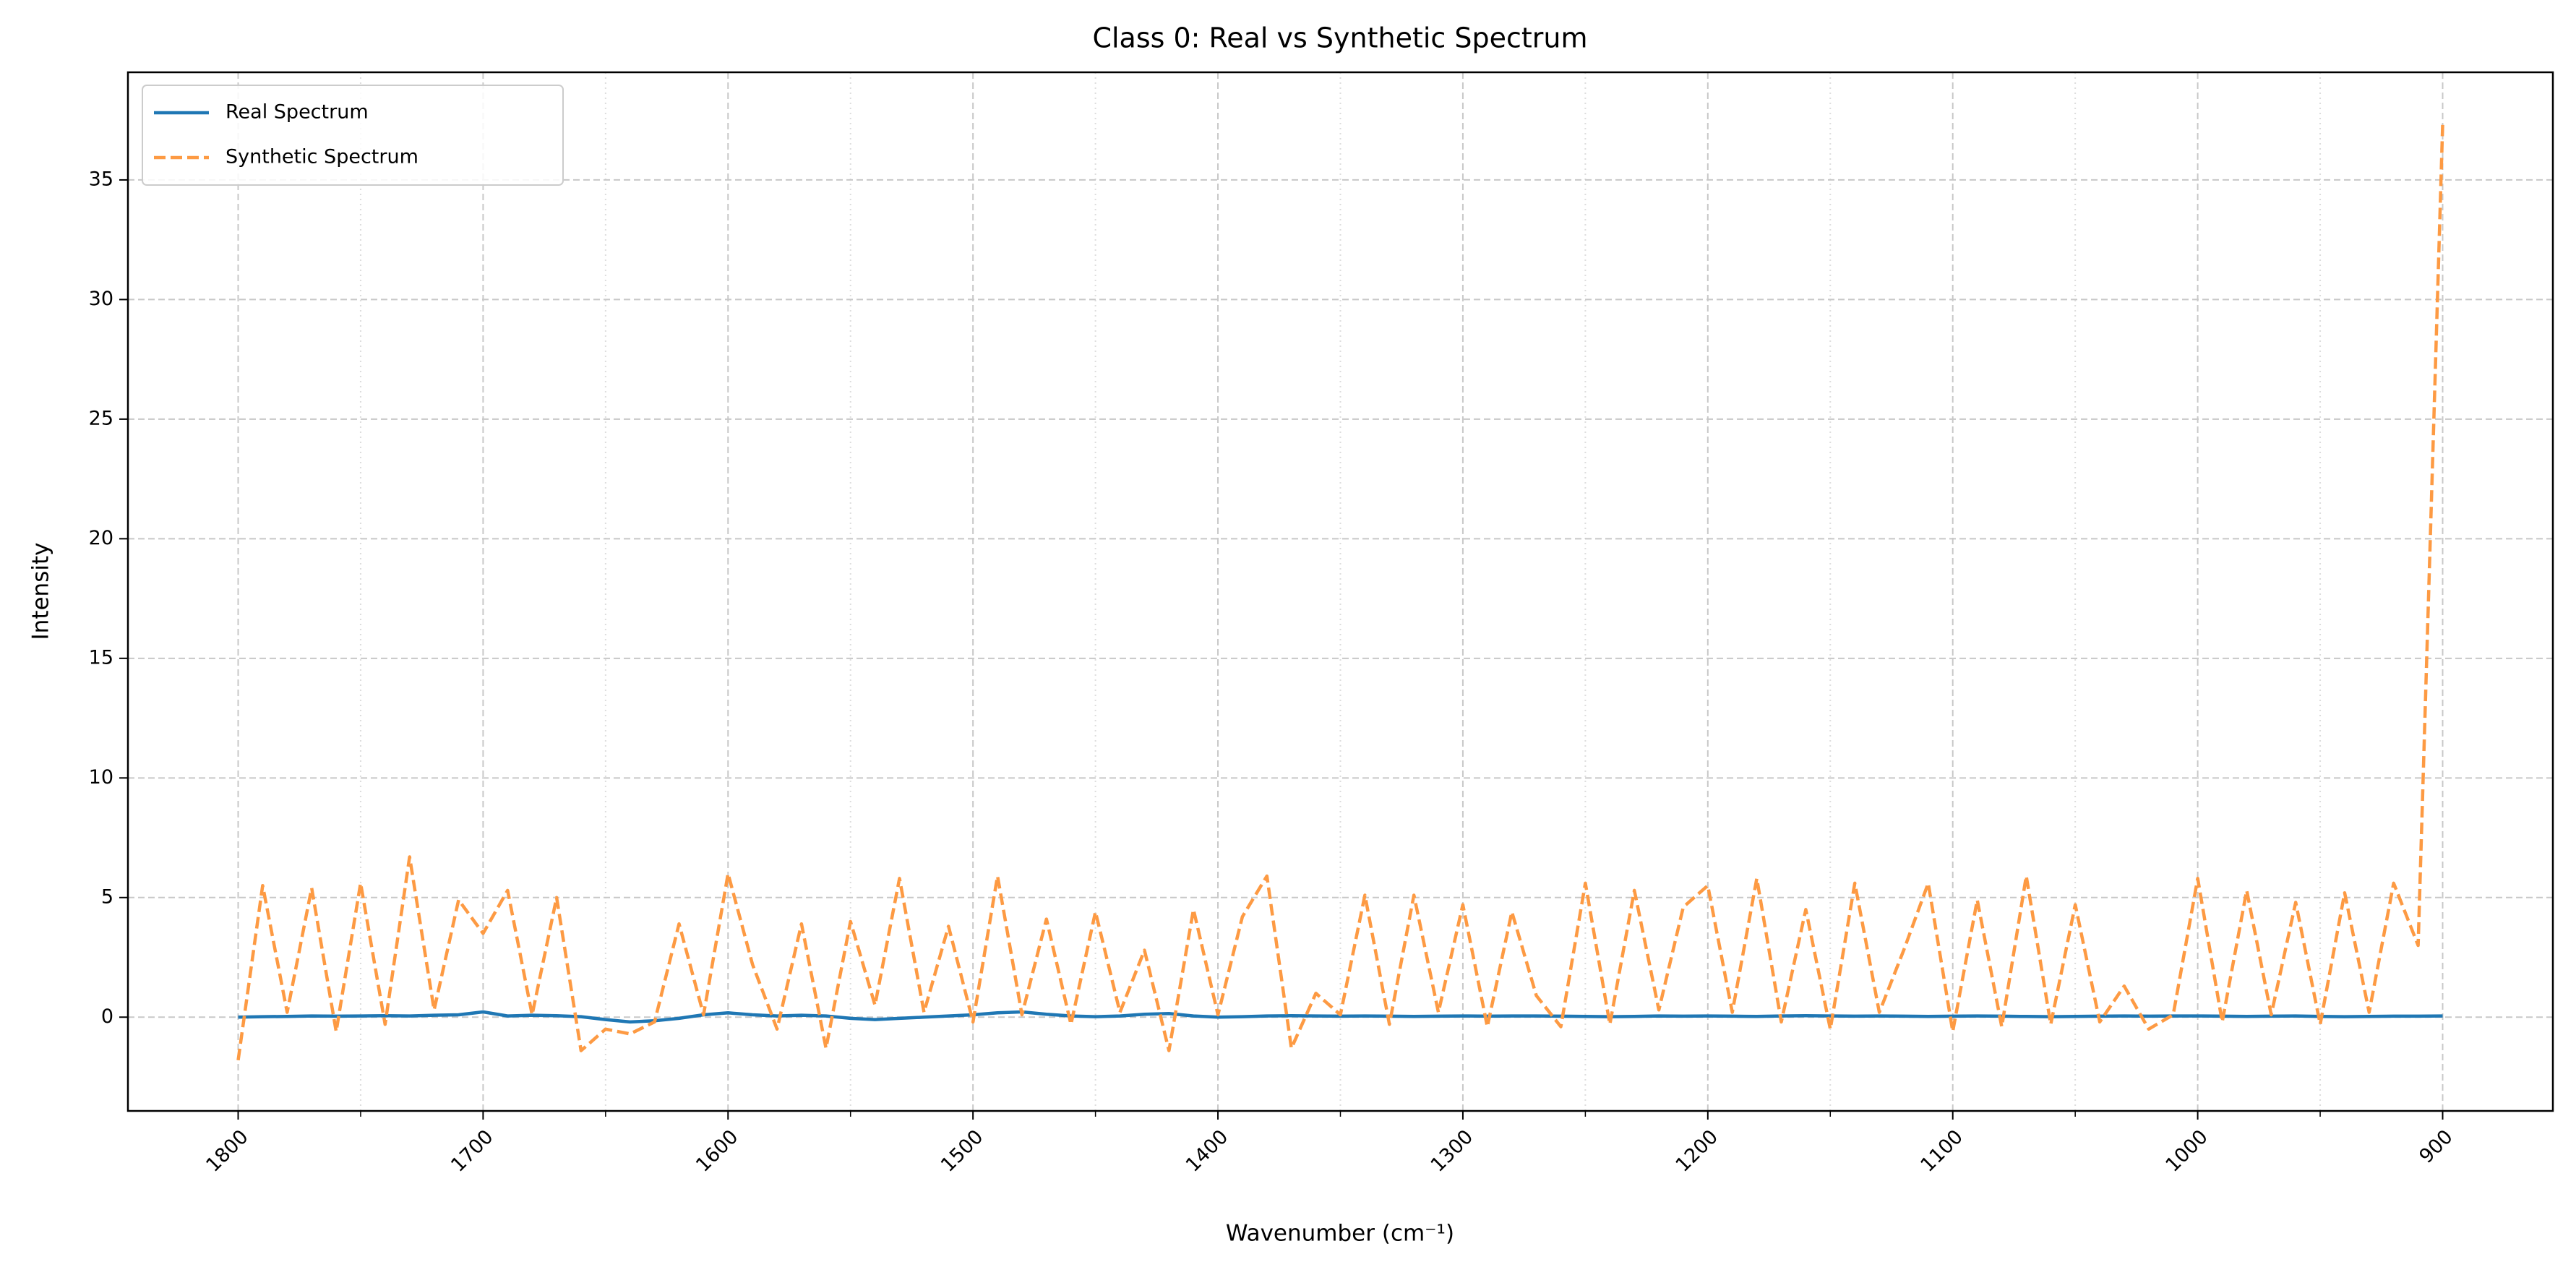 The width and height of the screenshot is (2576, 1275). Describe the element at coordinates (101, 179) in the screenshot. I see `y-tick-label: 35` at that location.